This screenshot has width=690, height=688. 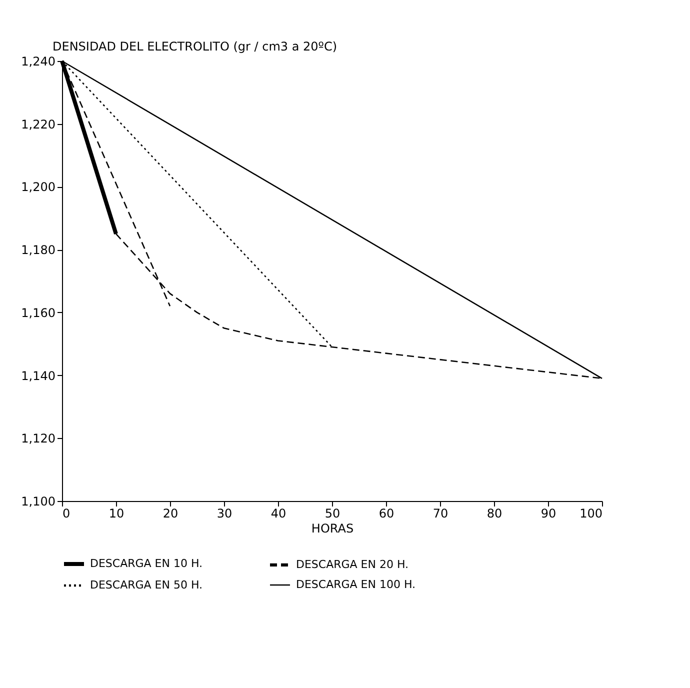 I want to click on y-tick-label: 1,180, so click(x=38, y=250).